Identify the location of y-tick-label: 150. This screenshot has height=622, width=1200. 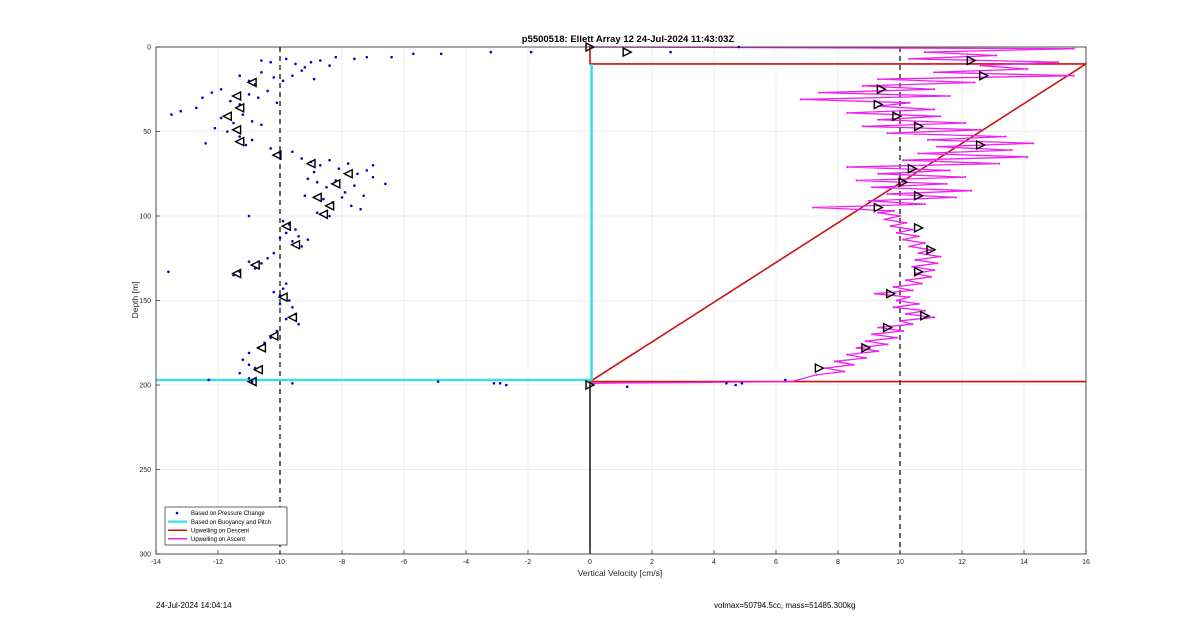
(145, 301).